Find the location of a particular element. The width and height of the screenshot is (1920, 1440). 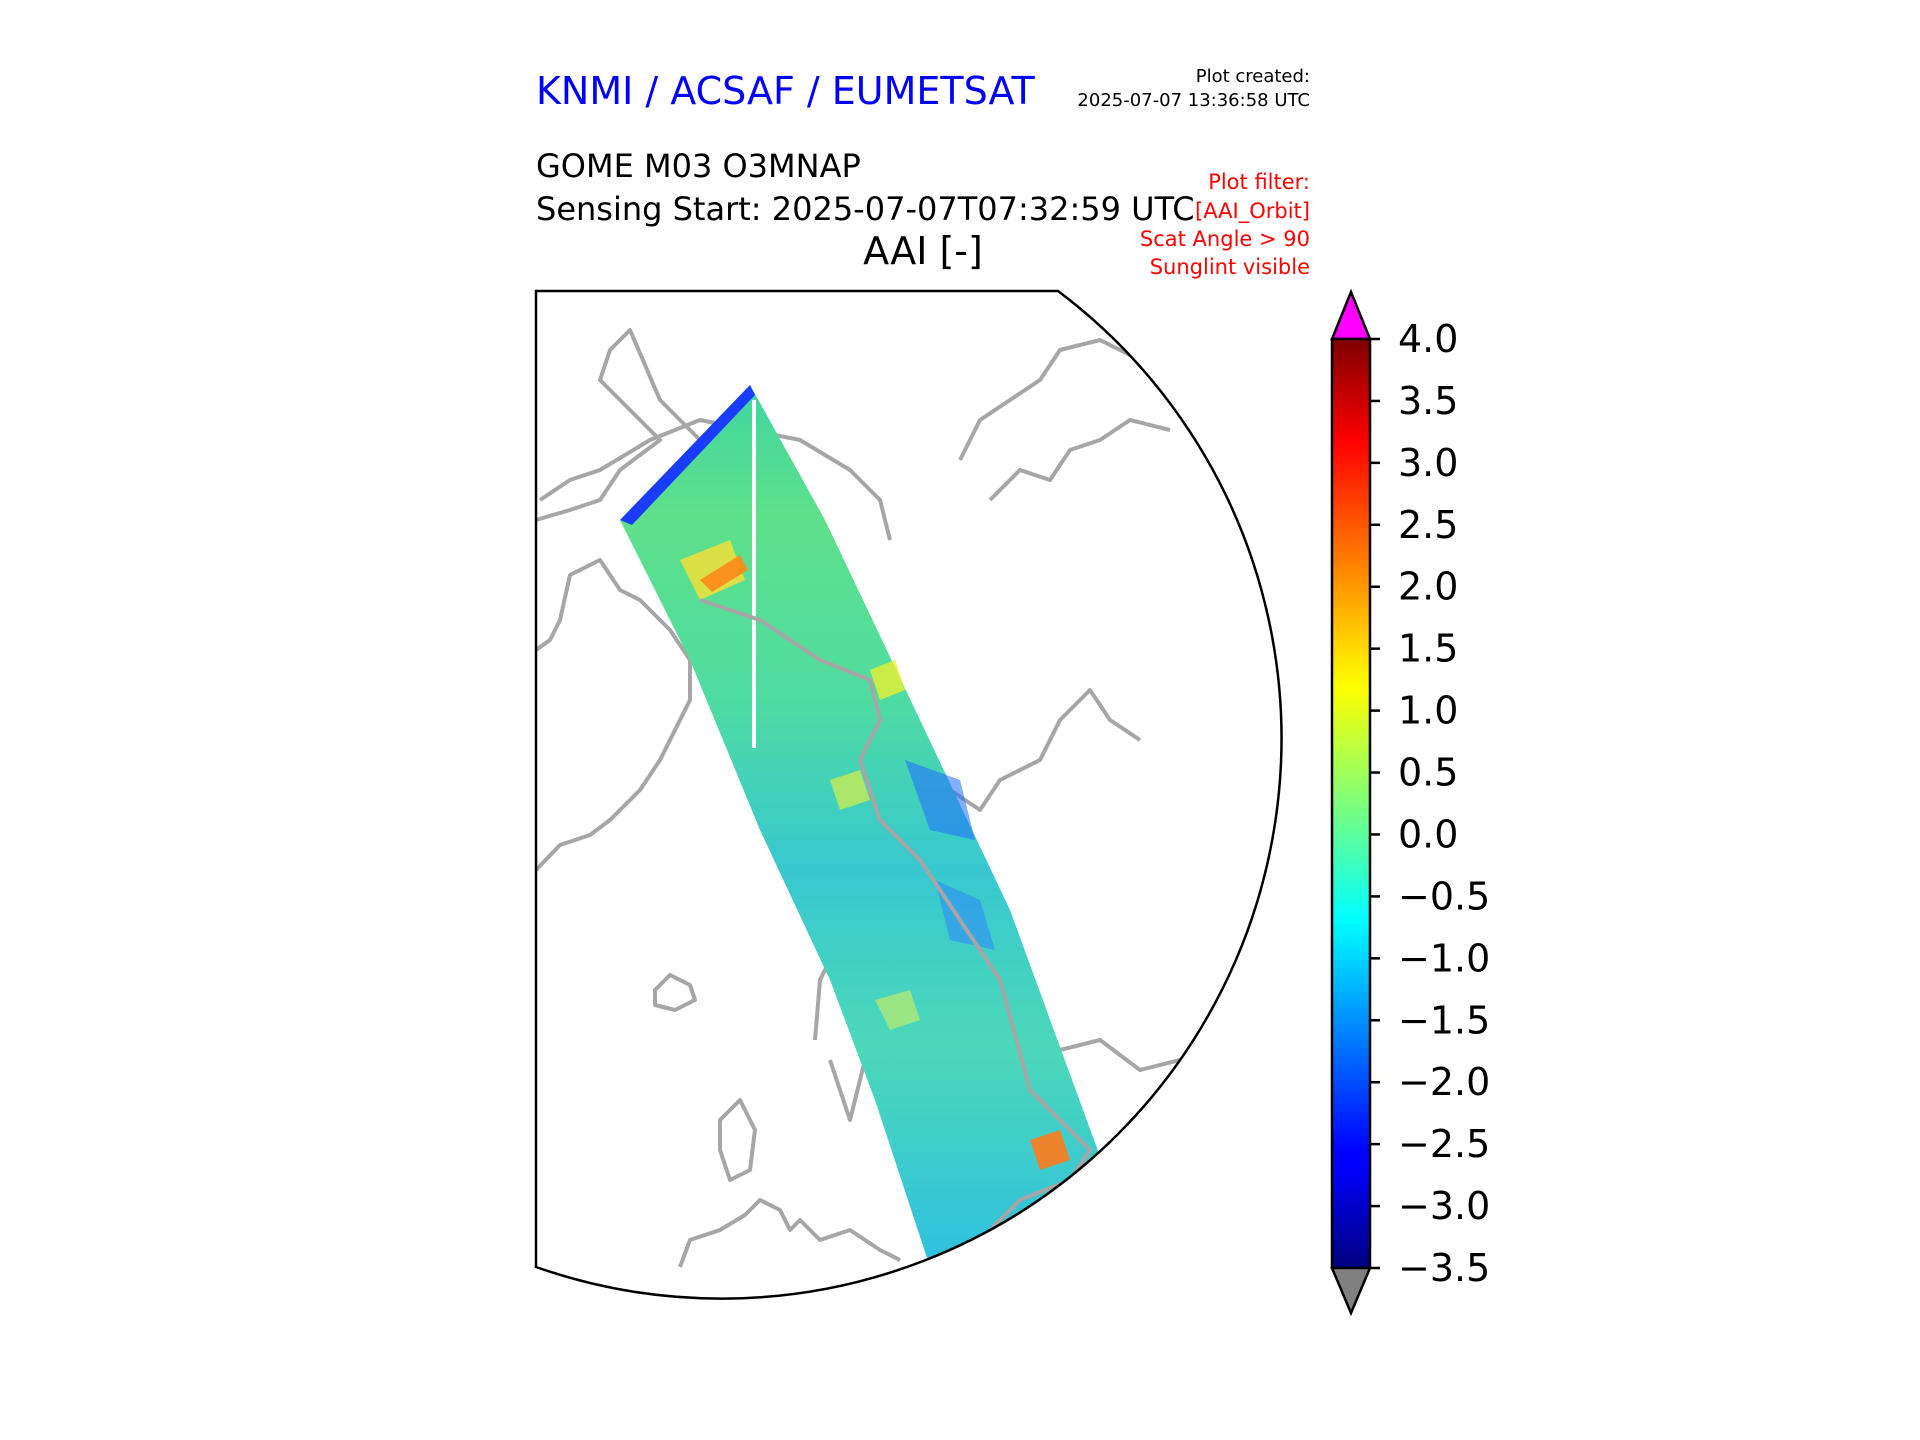

colorbar-under-extend is located at coordinates (1351, 1291).